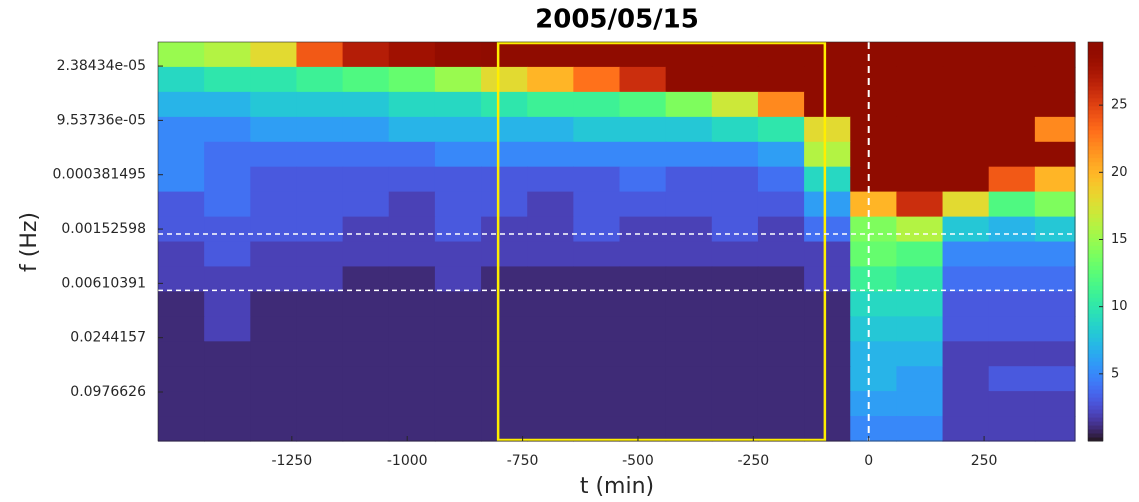  I want to click on y-tick-label: 0.00610391, so click(103, 283).